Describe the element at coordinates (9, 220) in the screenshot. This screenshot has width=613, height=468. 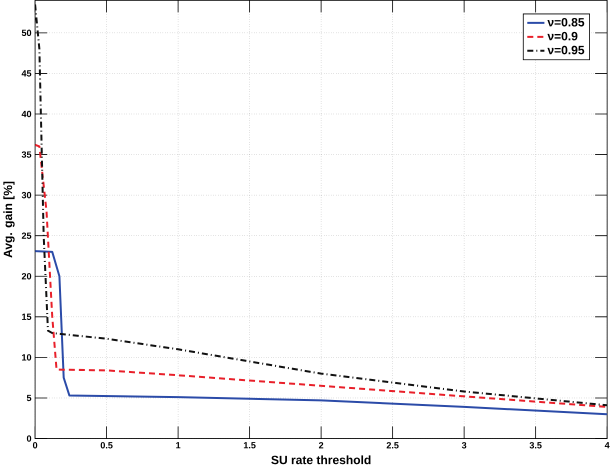
I see `y-axis-title: Avg. gain [%]` at that location.